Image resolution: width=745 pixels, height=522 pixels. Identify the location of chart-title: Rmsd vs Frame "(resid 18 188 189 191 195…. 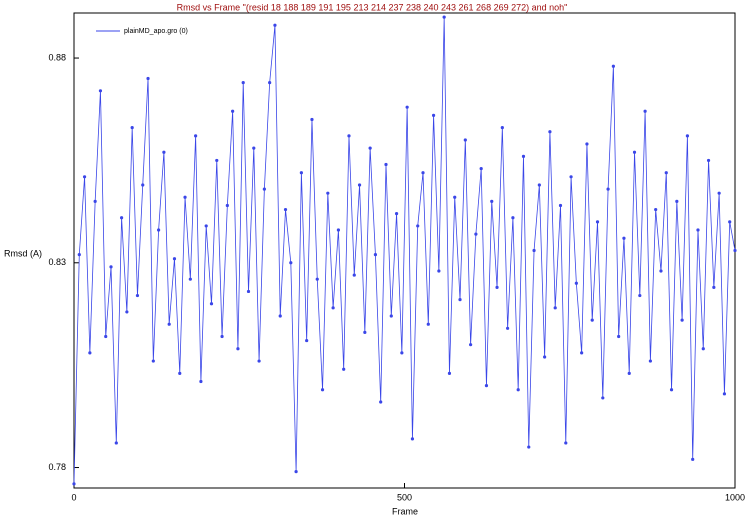
(372, 7).